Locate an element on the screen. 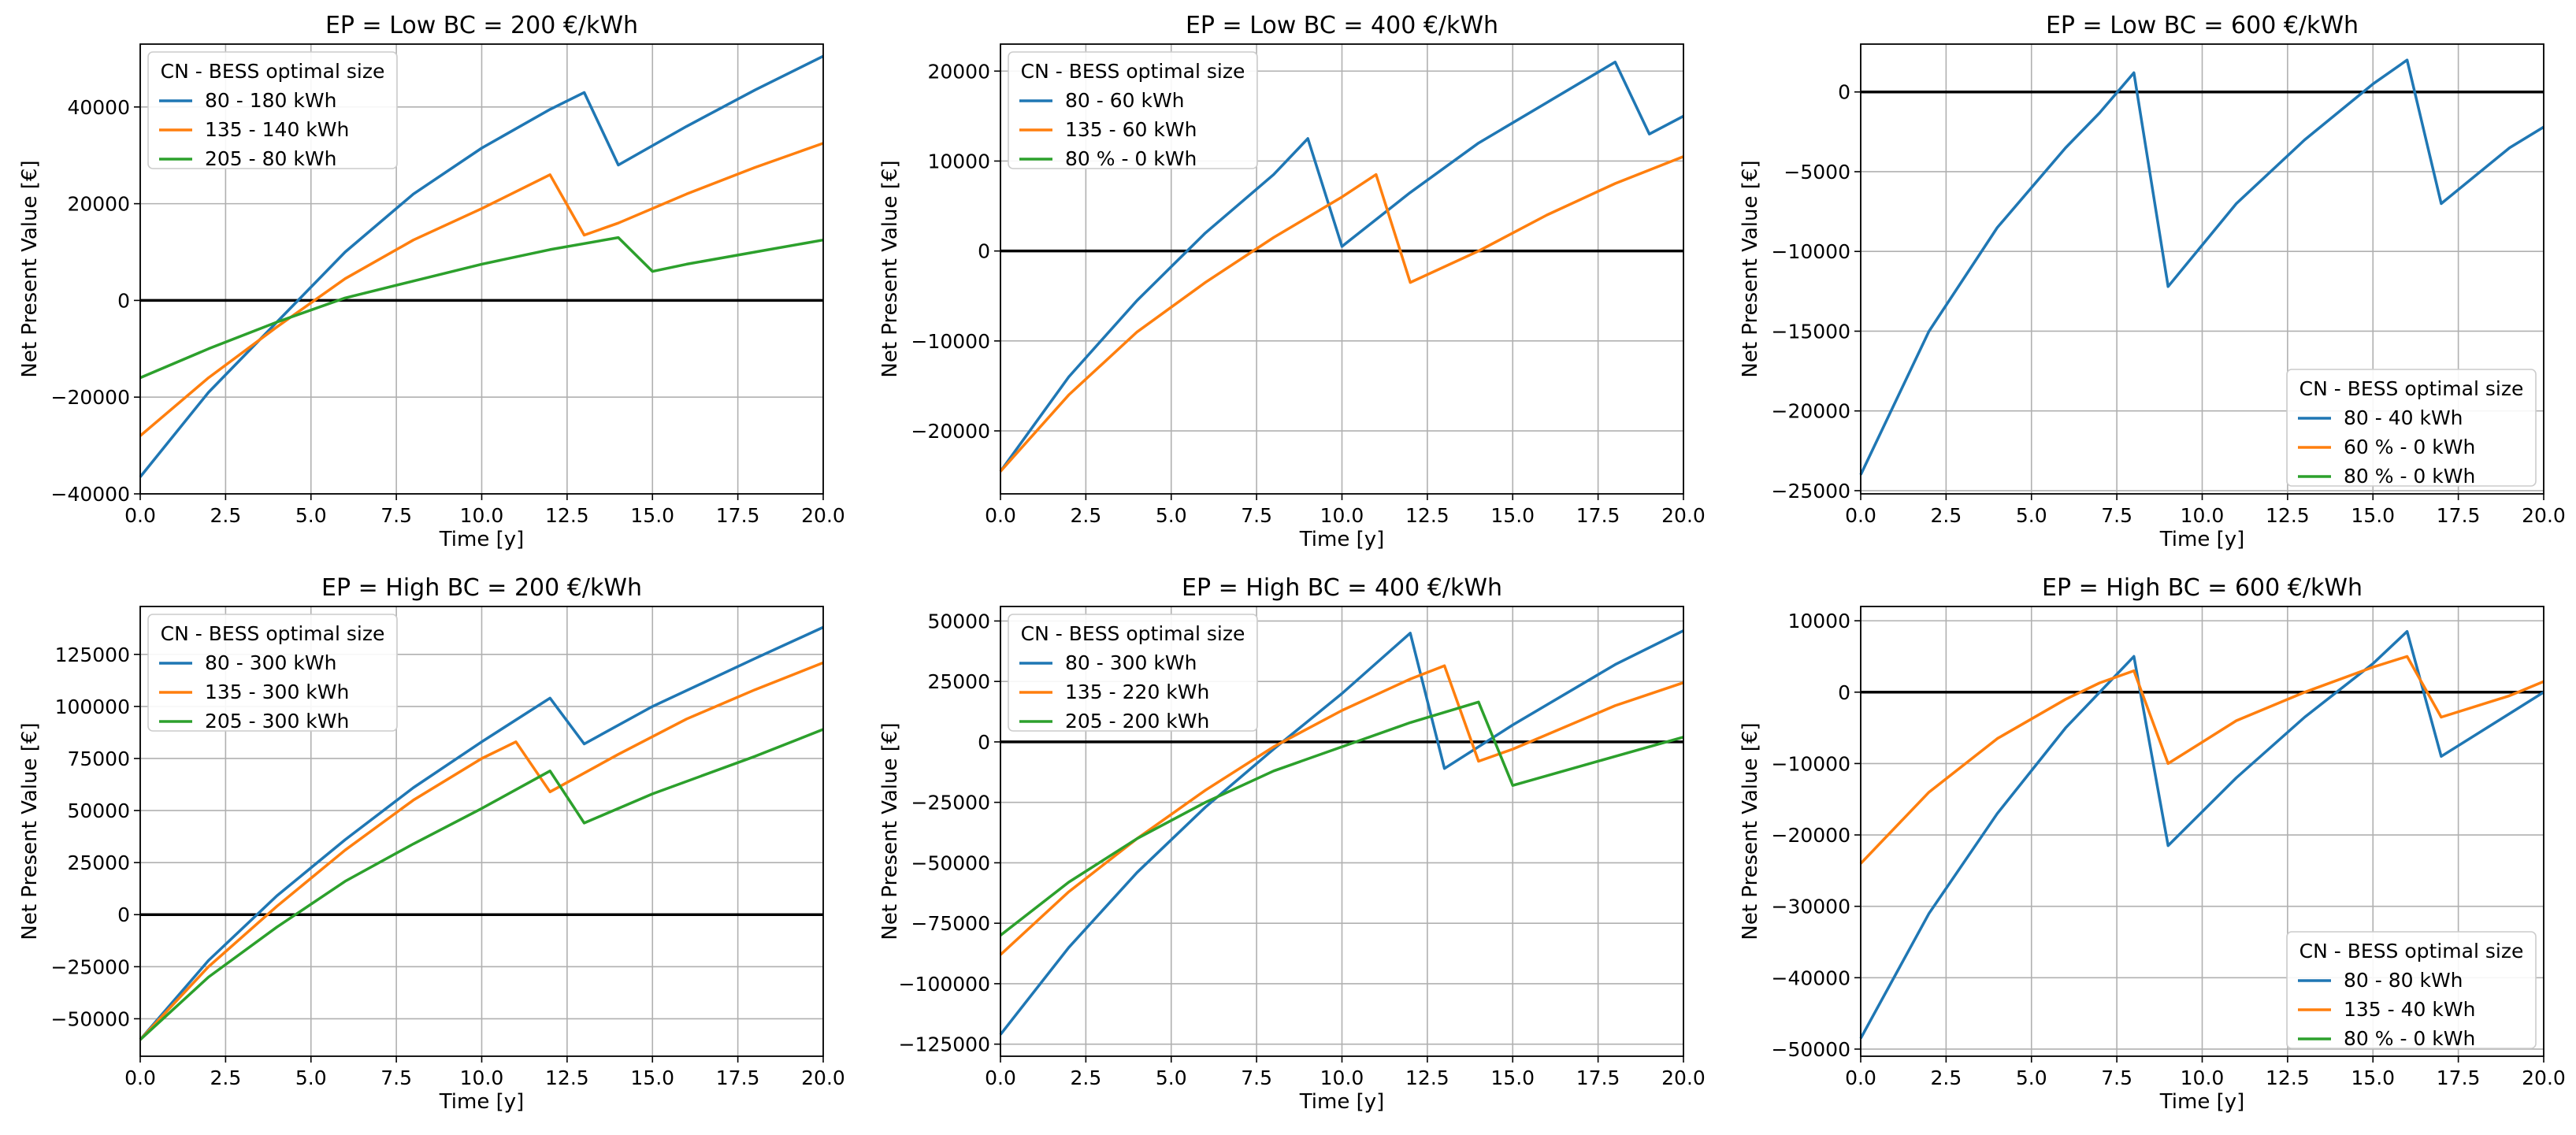 The width and height of the screenshot is (2576, 1135). legend-label: 80 % - 0 kWh is located at coordinates (2409, 476).